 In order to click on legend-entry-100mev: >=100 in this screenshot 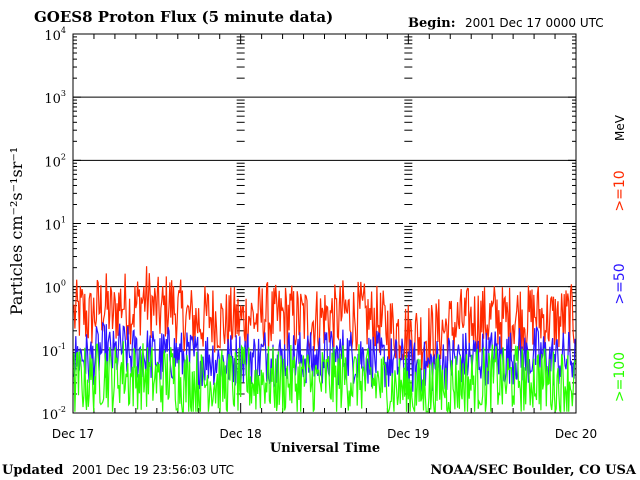, I will do `click(620, 377)`.